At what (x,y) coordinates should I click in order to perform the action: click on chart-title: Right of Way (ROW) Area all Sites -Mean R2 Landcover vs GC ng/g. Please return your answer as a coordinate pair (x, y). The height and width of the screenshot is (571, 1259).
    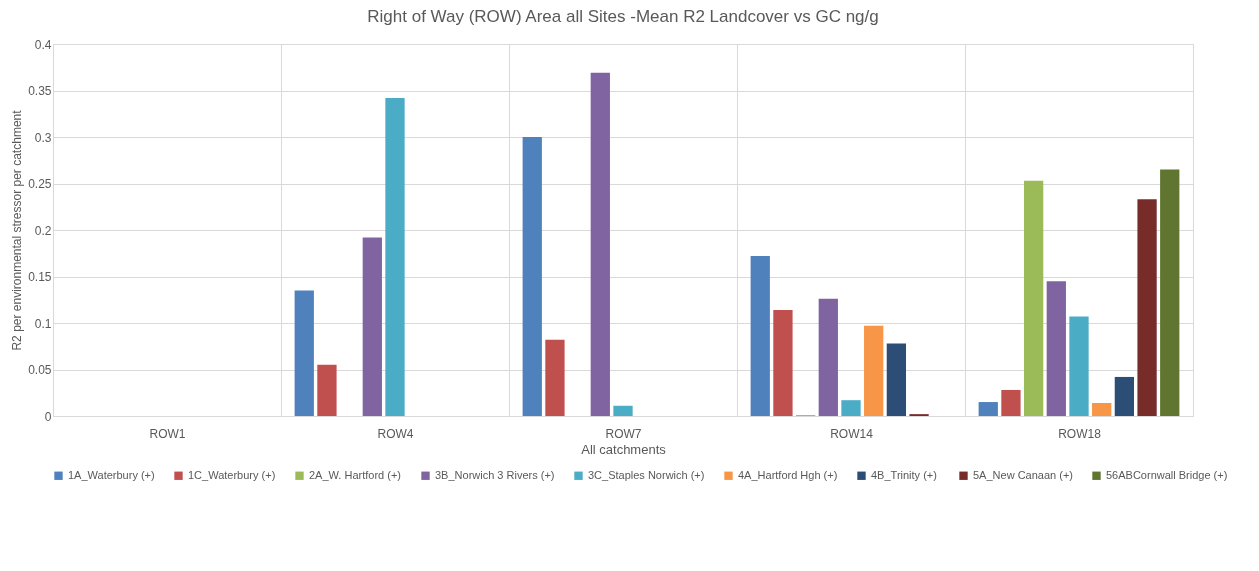
    Looking at the image, I should click on (623, 16).